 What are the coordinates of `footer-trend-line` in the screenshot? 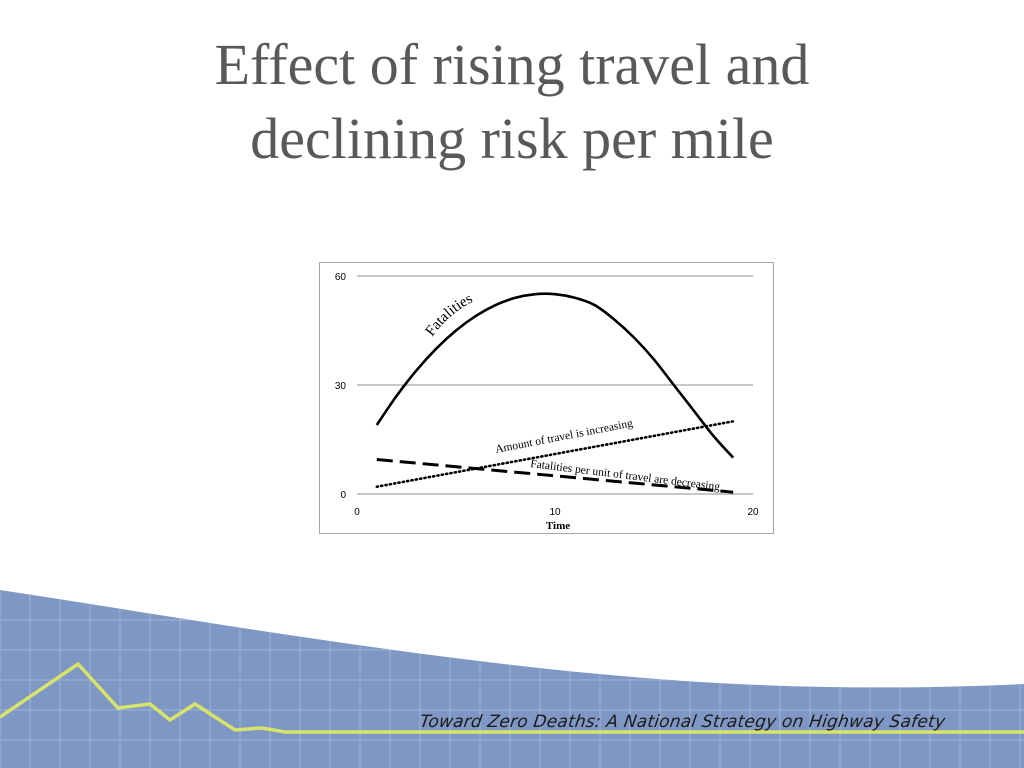 It's located at (512, 697).